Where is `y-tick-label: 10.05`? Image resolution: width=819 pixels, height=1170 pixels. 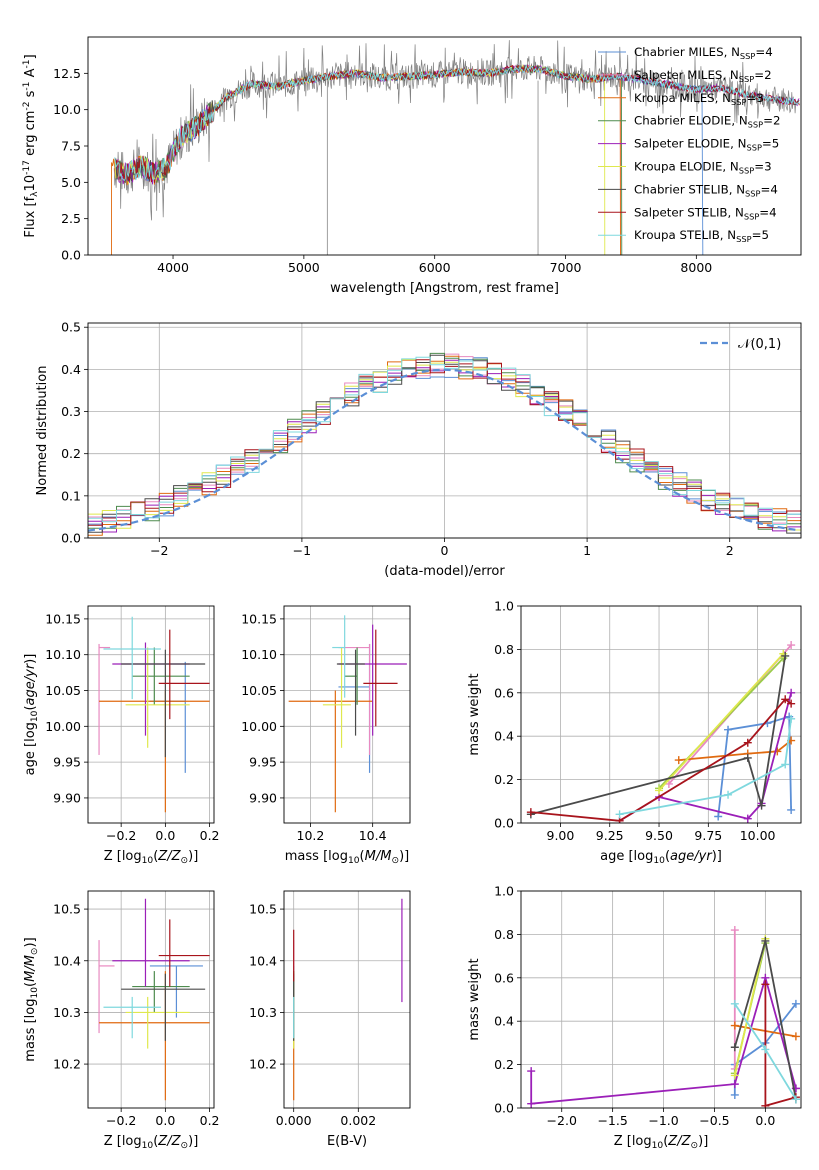 y-tick-label: 10.05 is located at coordinates (63, 690).